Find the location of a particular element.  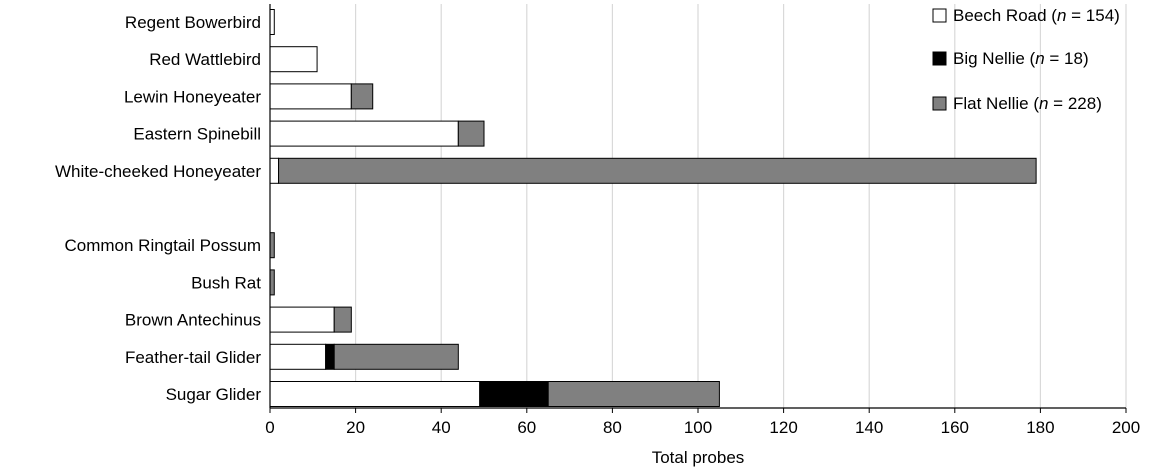

x-tick-label: 160 is located at coordinates (955, 427).